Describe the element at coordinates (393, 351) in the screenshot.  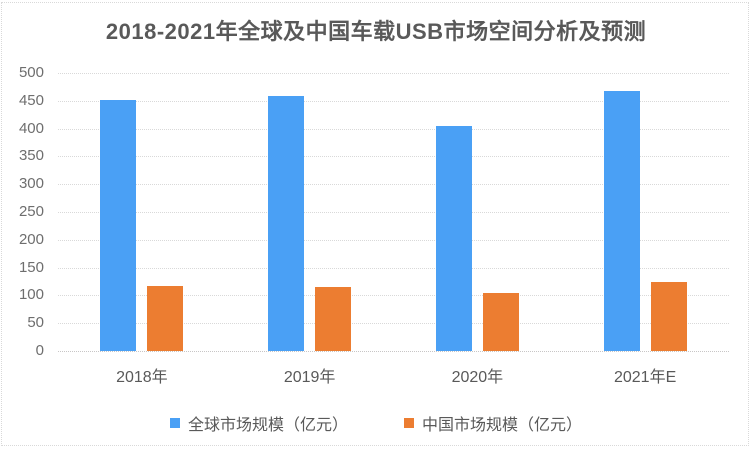
I see `x-axis-line` at that location.